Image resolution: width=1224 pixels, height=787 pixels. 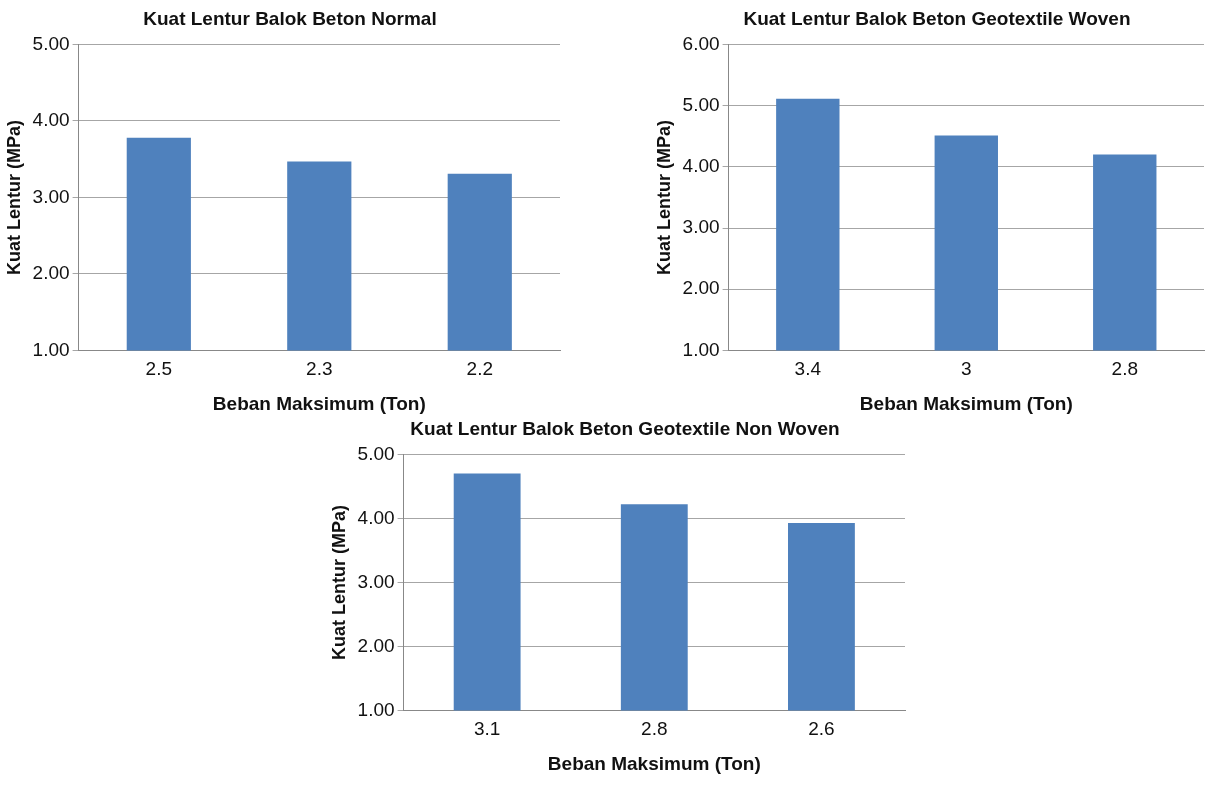 What do you see at coordinates (701, 43) in the screenshot?
I see `y-tick-label: 6.00` at bounding box center [701, 43].